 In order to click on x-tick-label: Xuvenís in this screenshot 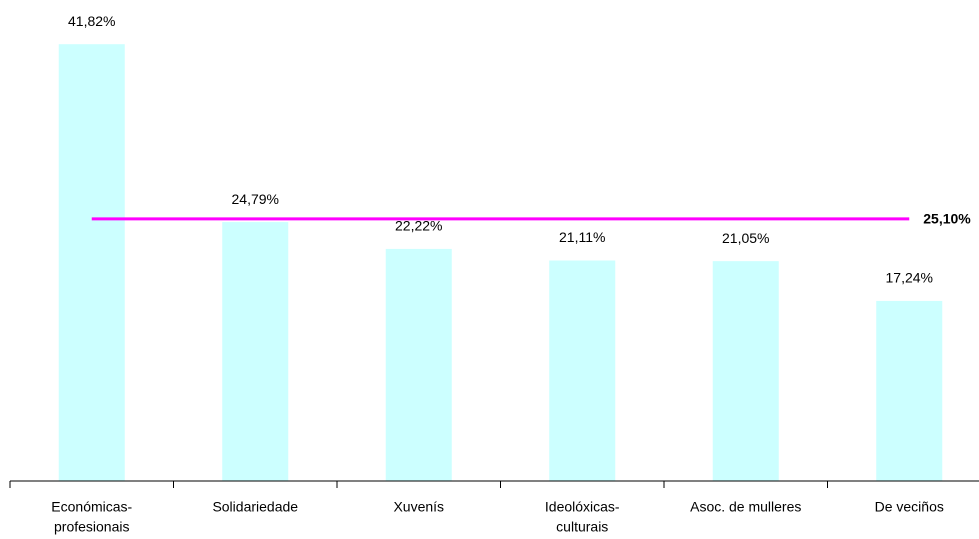, I will do `click(418, 507)`.